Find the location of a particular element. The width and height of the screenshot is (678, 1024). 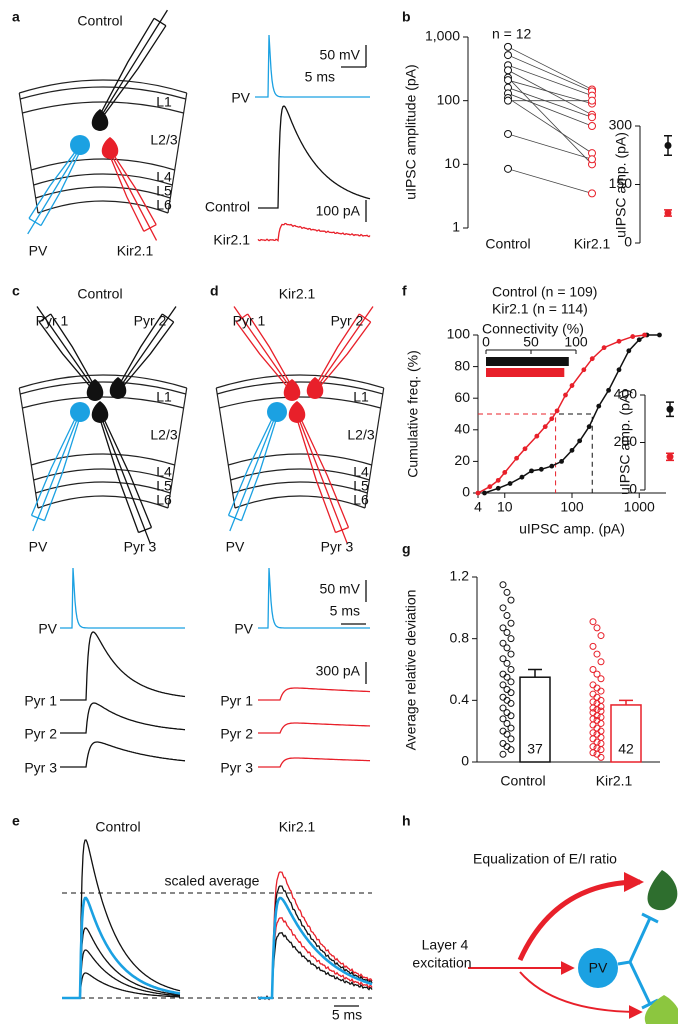

layer-label: L2/3 is located at coordinates (163, 140).